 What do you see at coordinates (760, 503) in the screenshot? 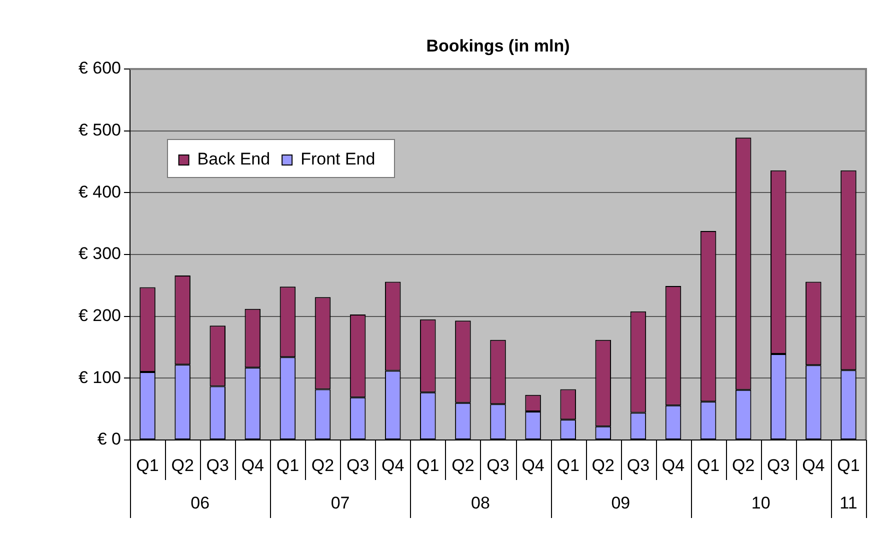
I see `text: 10` at bounding box center [760, 503].